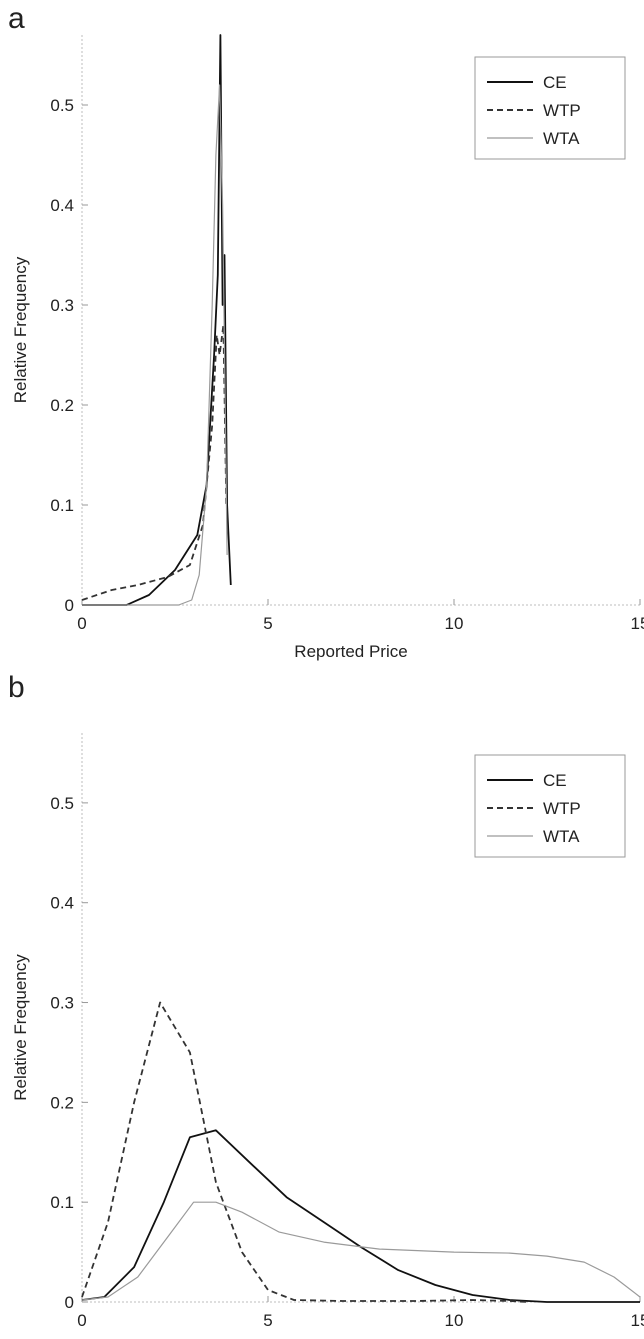 The image size is (644, 1339). Describe the element at coordinates (16, 18) in the screenshot. I see `panel-letter: a` at that location.